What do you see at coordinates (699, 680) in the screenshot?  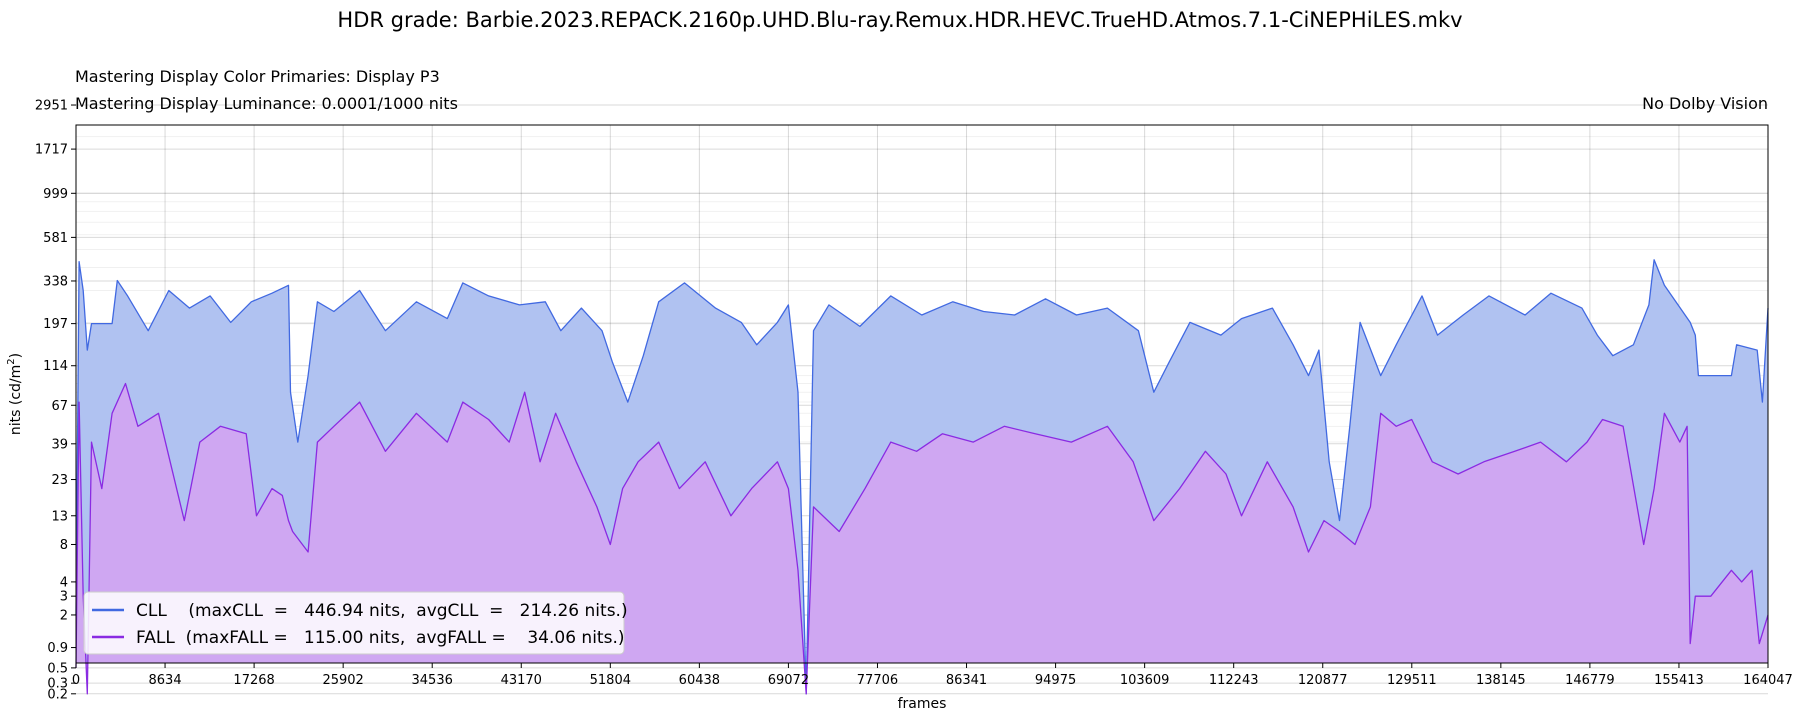 I see `x-tick-label: 60438` at bounding box center [699, 680].